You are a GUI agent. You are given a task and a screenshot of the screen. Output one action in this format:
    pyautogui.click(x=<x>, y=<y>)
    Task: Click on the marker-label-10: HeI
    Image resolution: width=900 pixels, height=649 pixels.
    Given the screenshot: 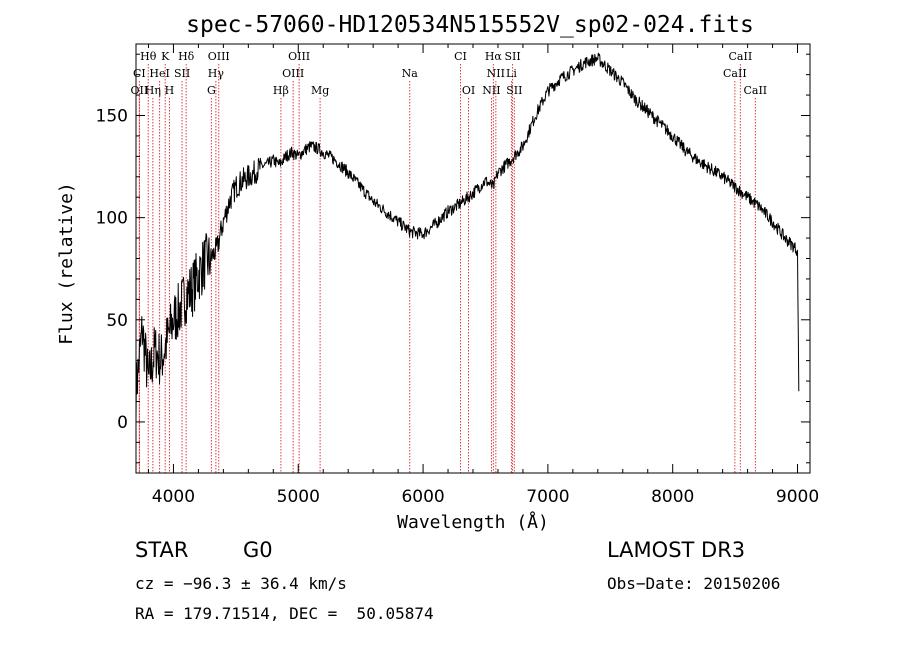 What is the action you would take?
    pyautogui.click(x=159, y=73)
    